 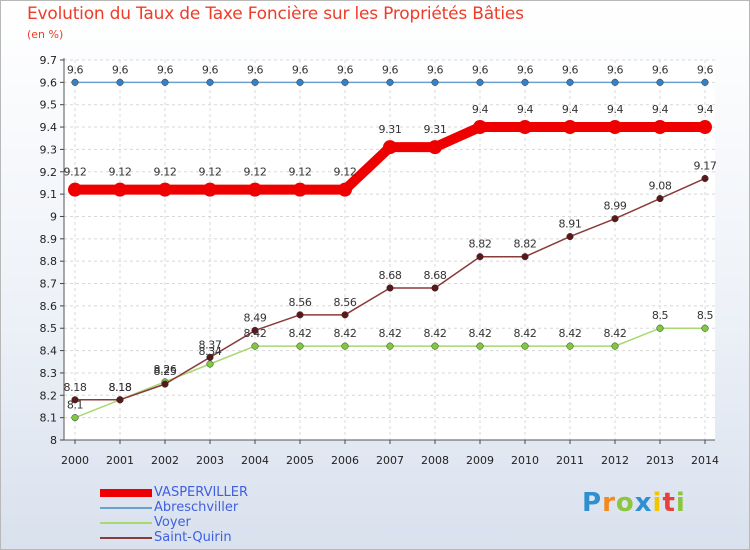 I want to click on logo-letter: x, so click(x=643, y=503).